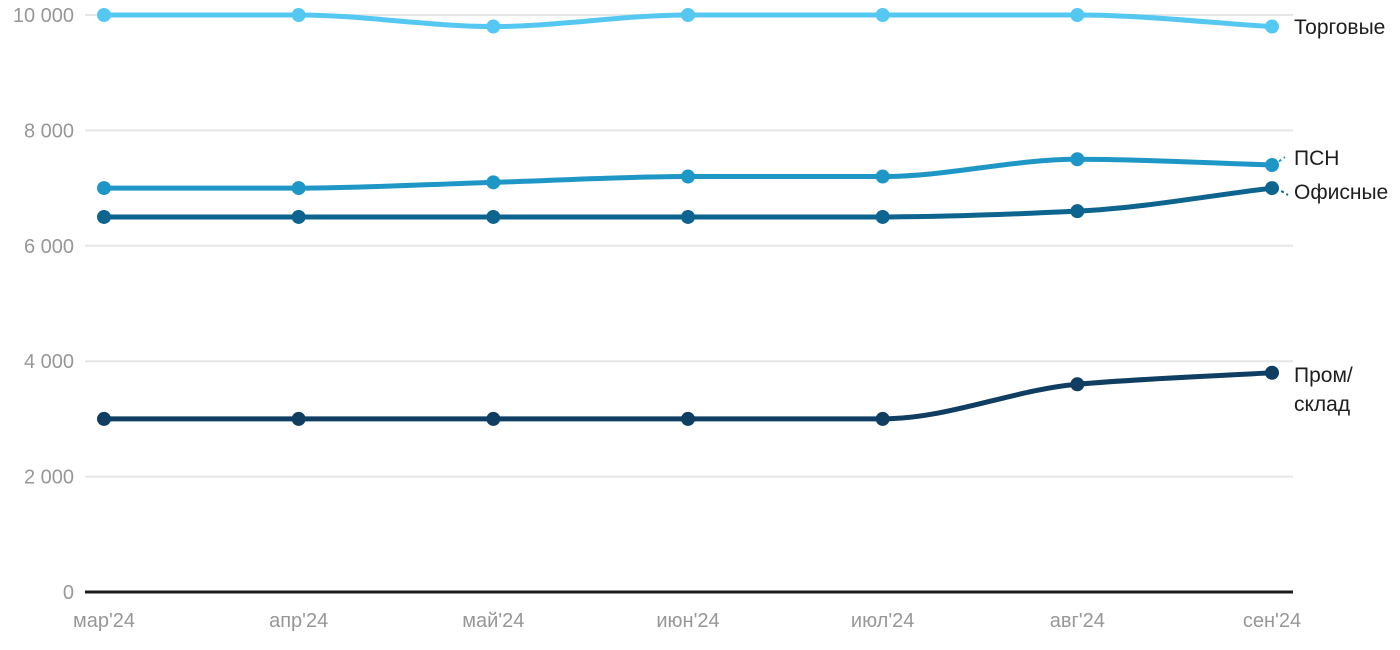 The image size is (1400, 650). I want to click on data-point-пром-склад-июл-24, so click(882, 418).